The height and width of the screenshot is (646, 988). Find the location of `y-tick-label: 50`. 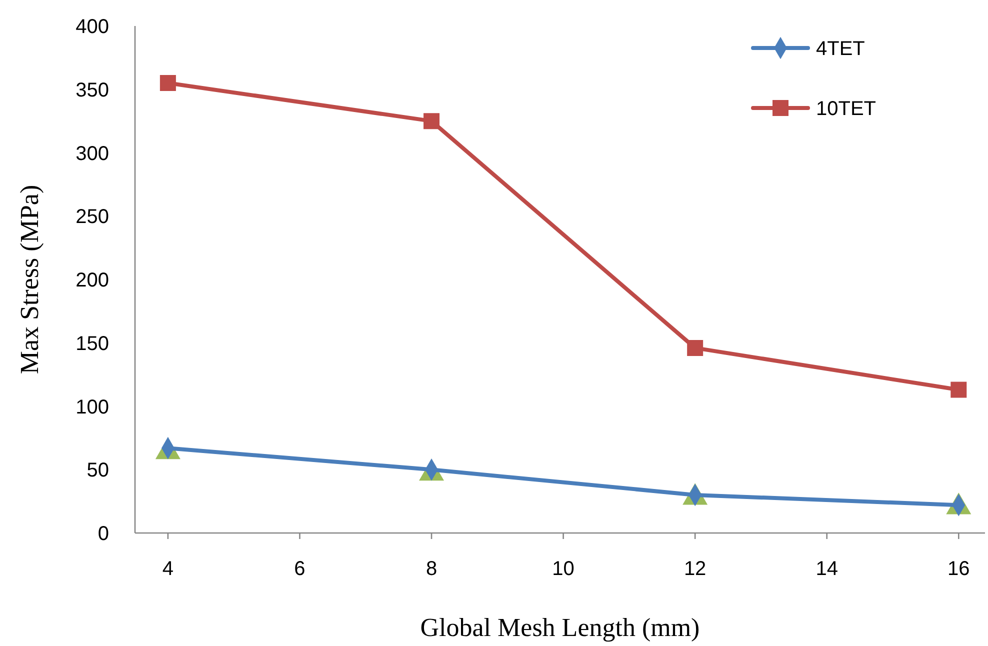

y-tick-label: 50 is located at coordinates (97, 471).